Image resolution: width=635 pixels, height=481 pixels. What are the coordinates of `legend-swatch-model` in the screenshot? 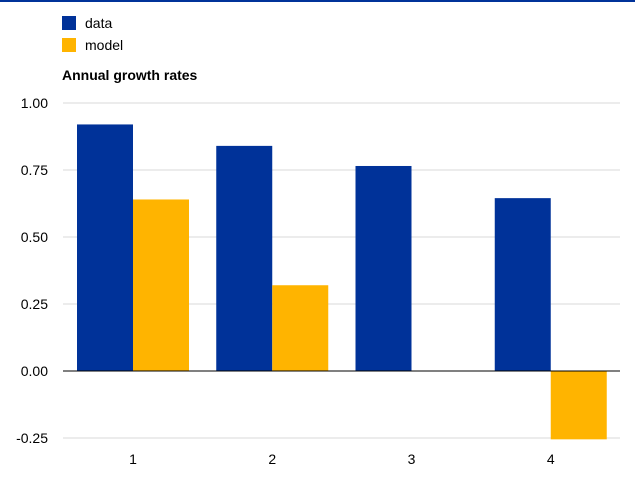 It's located at (69, 45).